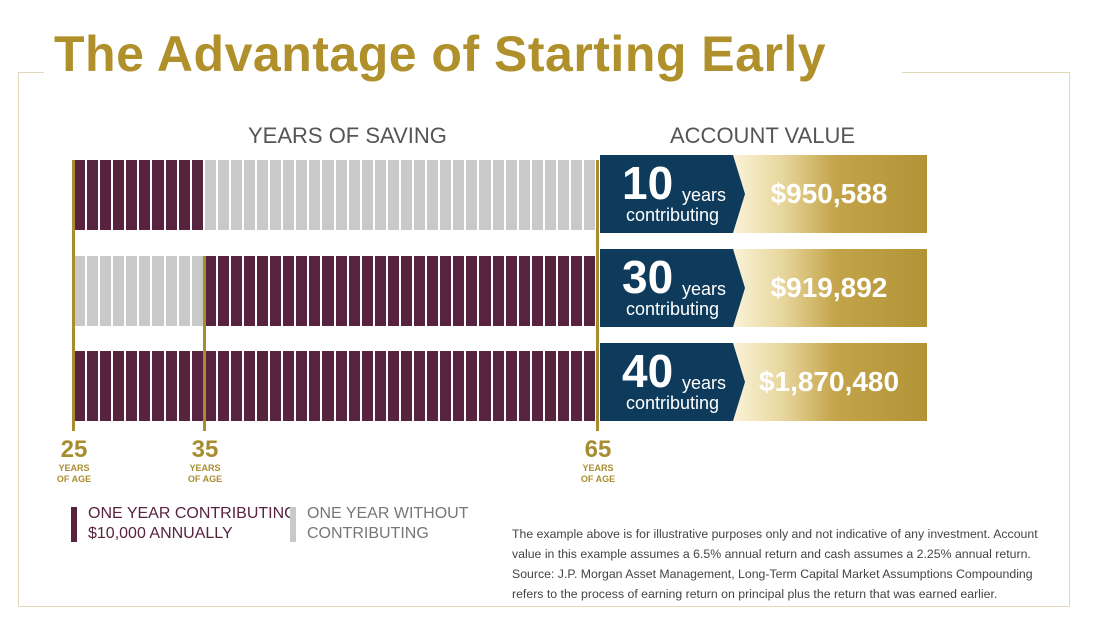 The height and width of the screenshot is (628, 1100). I want to click on legend-line: ONE YEAR WITHOUT, so click(388, 513).